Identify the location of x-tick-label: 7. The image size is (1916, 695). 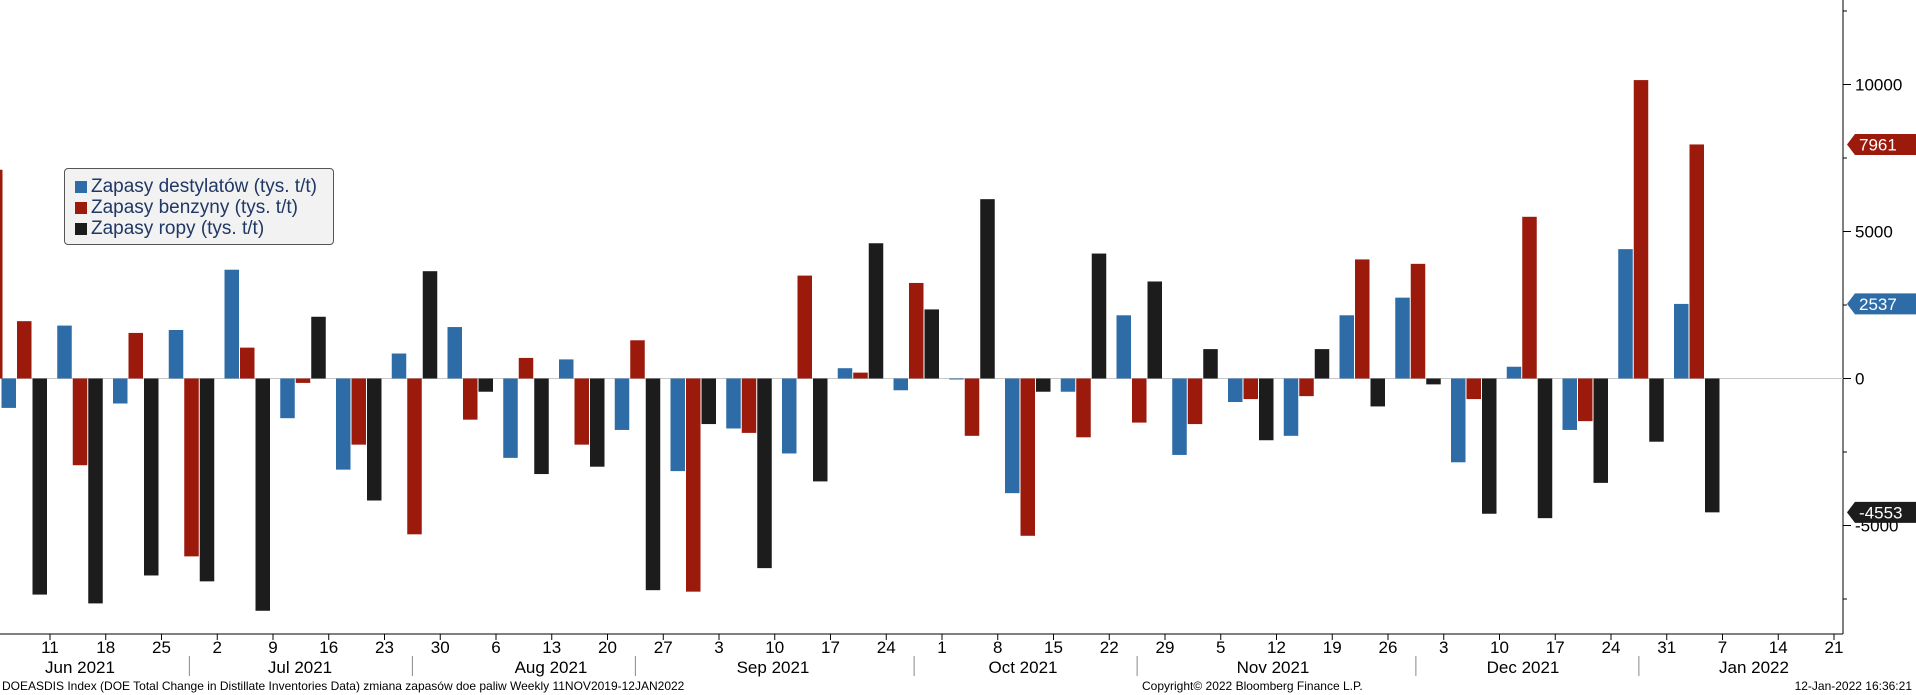
(1722, 647).